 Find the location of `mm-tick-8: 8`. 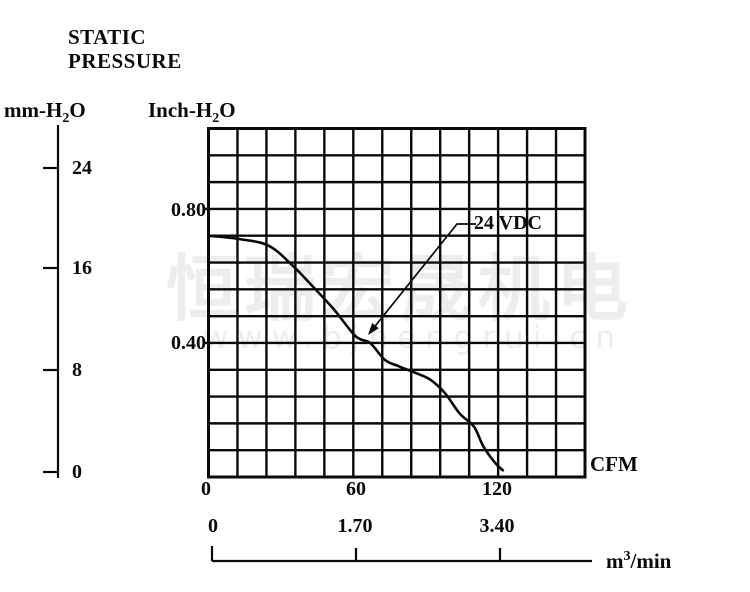

mm-tick-8: 8 is located at coordinates (77, 370).